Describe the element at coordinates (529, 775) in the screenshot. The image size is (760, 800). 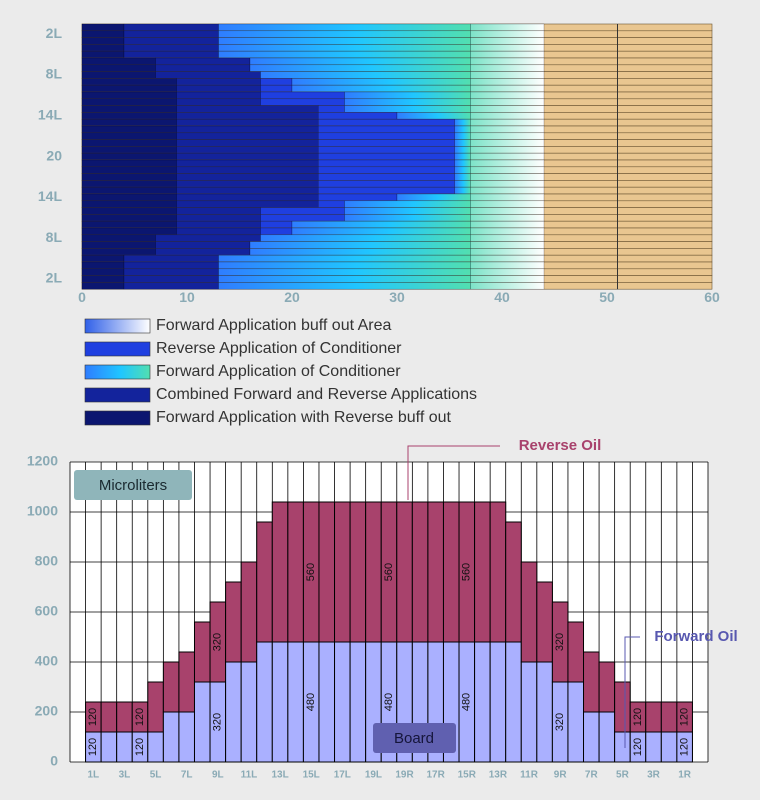
I see `x-tick-label: 11R` at that location.